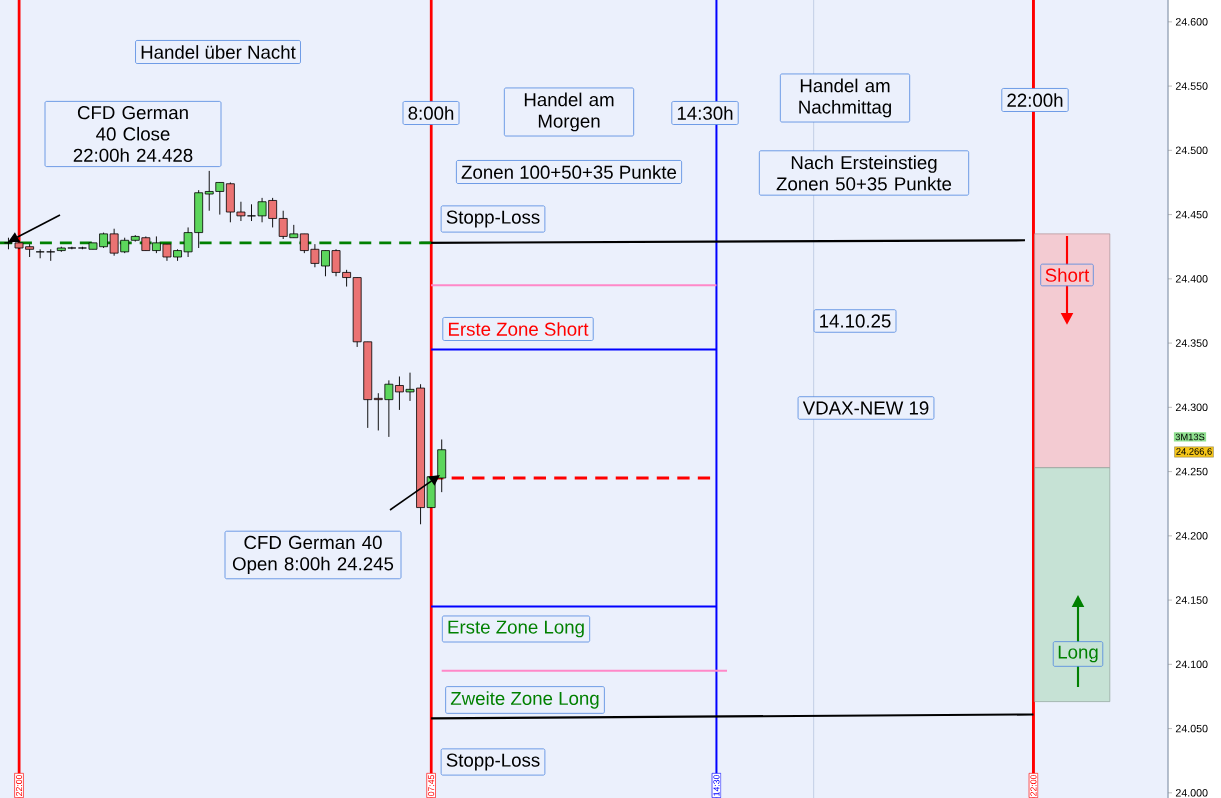  What do you see at coordinates (431, 113) in the screenshot?
I see `annotation: 8:00h` at bounding box center [431, 113].